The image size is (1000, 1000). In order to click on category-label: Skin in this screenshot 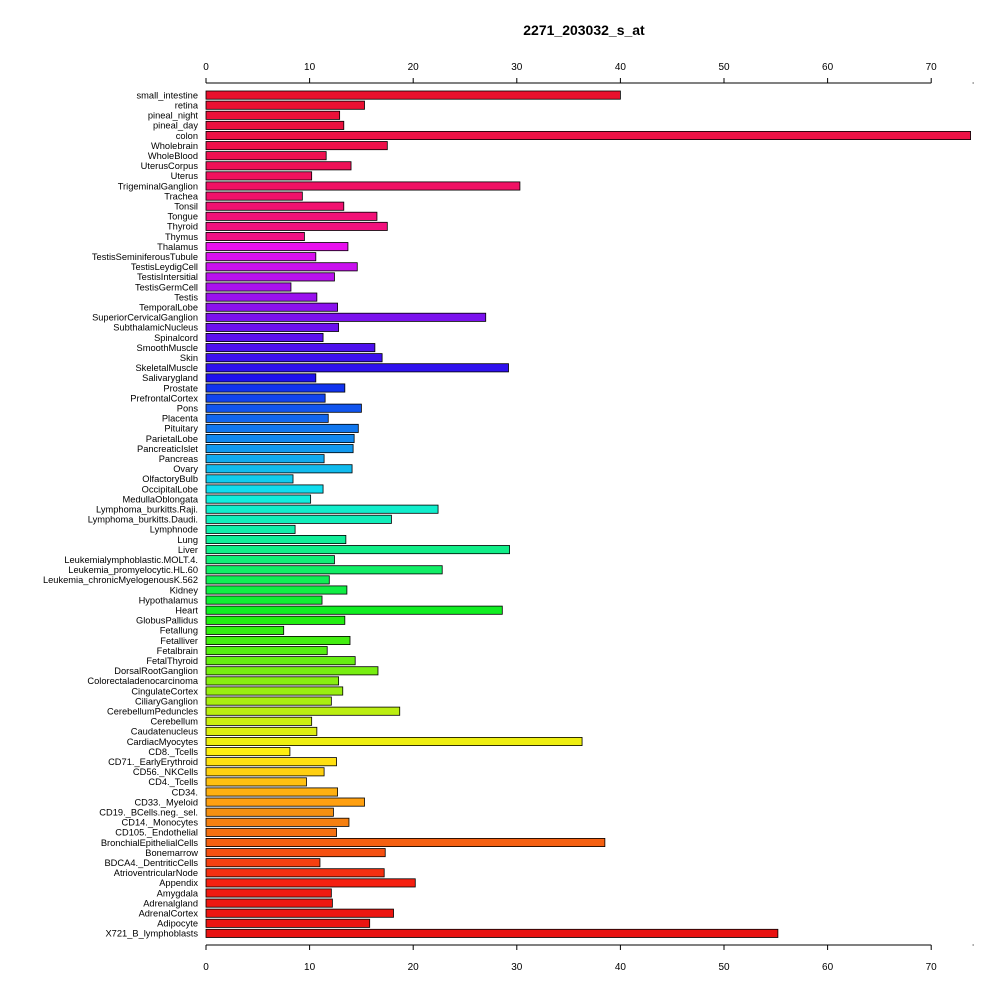, I will do `click(189, 358)`.